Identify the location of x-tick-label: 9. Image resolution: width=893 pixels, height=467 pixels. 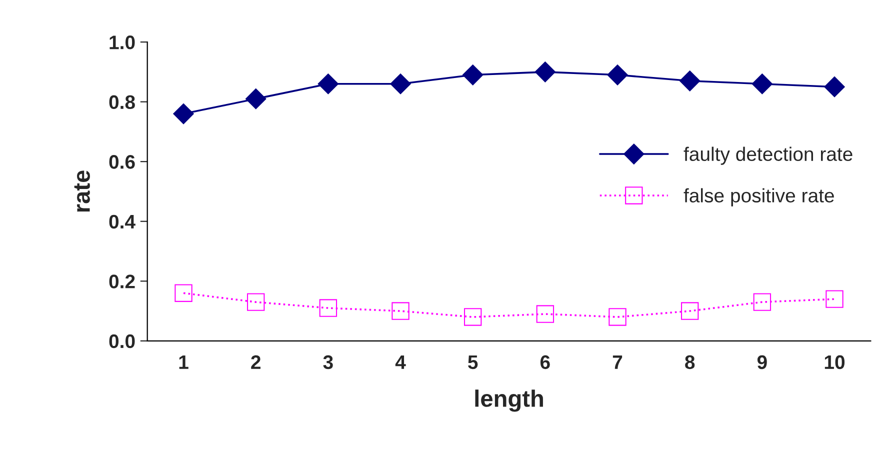
(762, 362).